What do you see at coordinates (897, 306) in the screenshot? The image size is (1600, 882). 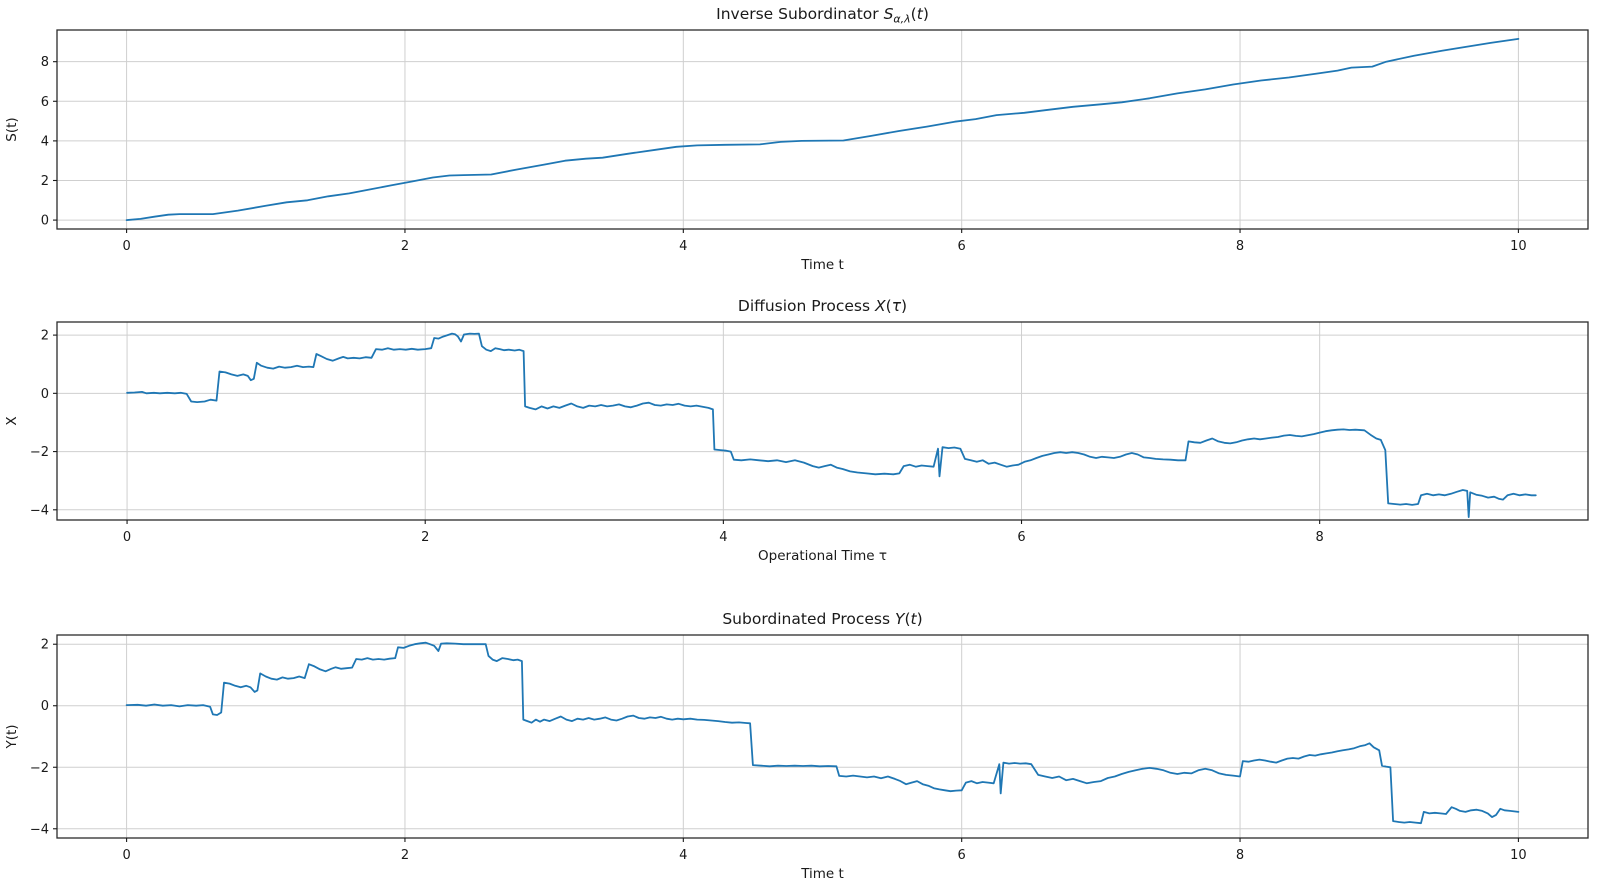 I see `title-segment: τ` at bounding box center [897, 306].